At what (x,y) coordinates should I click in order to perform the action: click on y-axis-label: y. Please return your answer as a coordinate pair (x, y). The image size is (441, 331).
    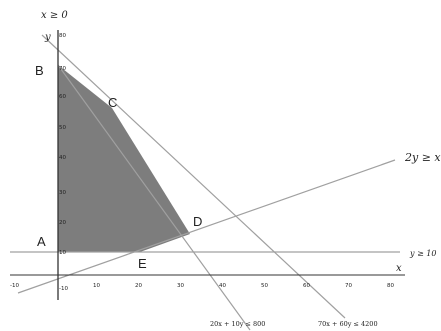
    Looking at the image, I should click on (47, 37).